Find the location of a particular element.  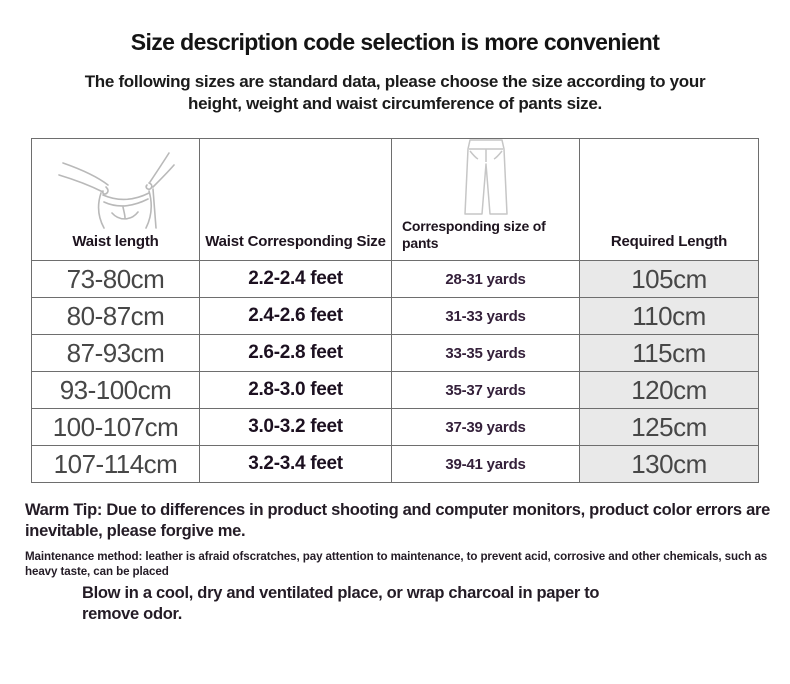

table-row: 107-114cm 3.2-3.4 feet 39-41 yards 130cm is located at coordinates (395, 464).